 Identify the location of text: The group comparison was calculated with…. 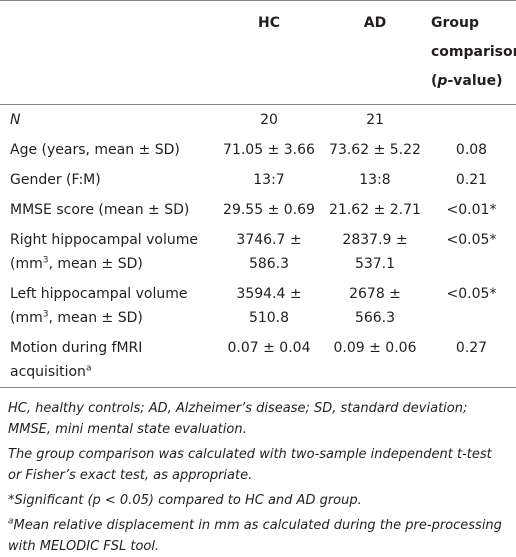
(250, 465).